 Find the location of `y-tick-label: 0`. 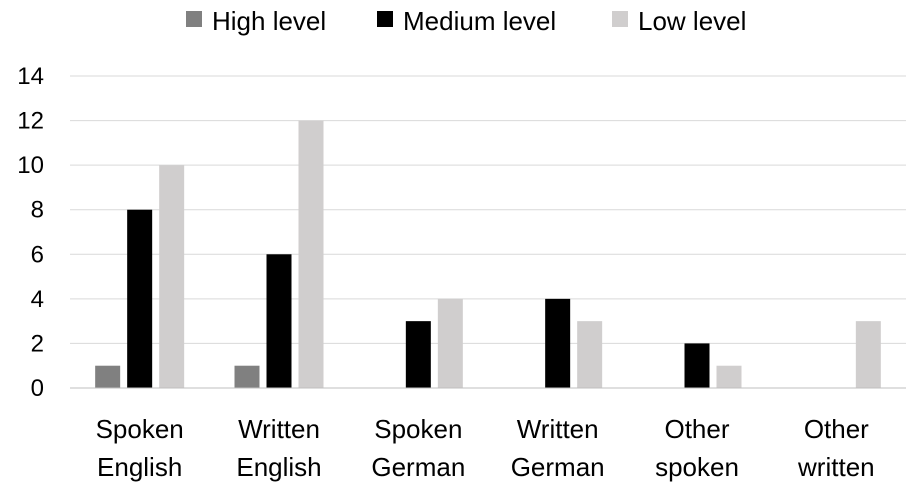

y-tick-label: 0 is located at coordinates (37, 388).